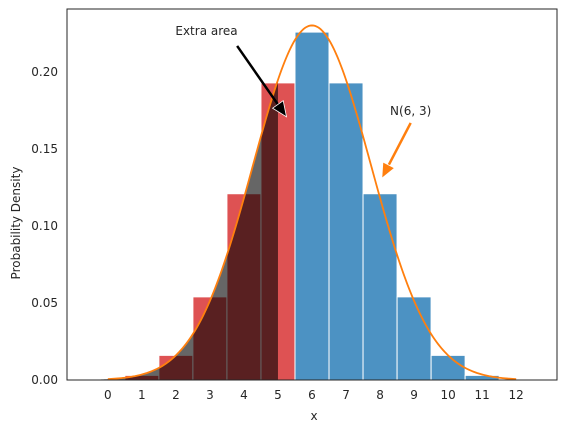 This screenshot has height=432, width=572. I want to click on y-tick-1: 0.05, so click(44, 303).